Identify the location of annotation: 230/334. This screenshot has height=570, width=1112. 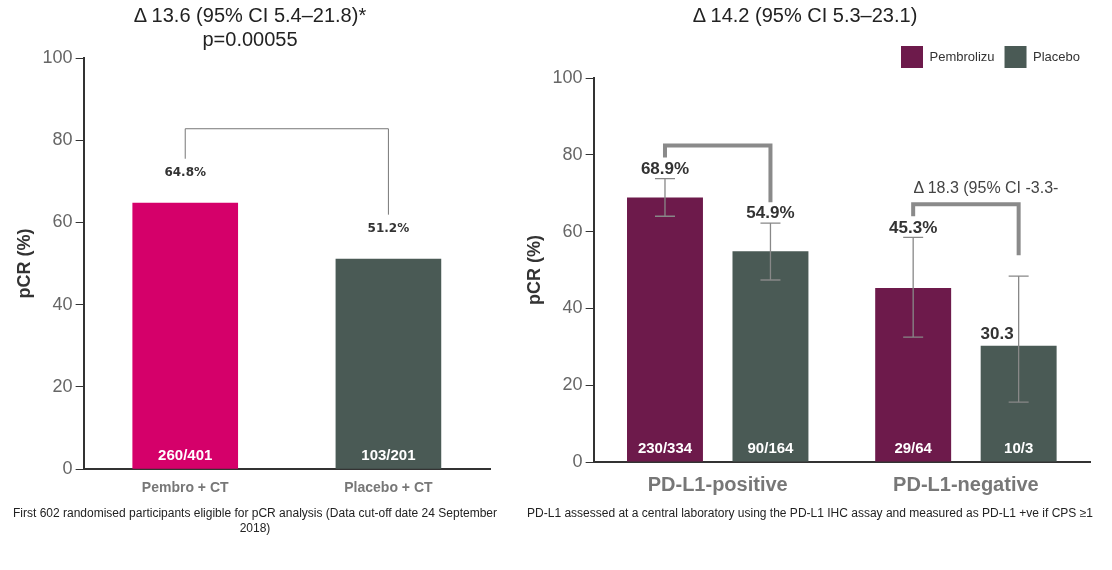
(665, 447).